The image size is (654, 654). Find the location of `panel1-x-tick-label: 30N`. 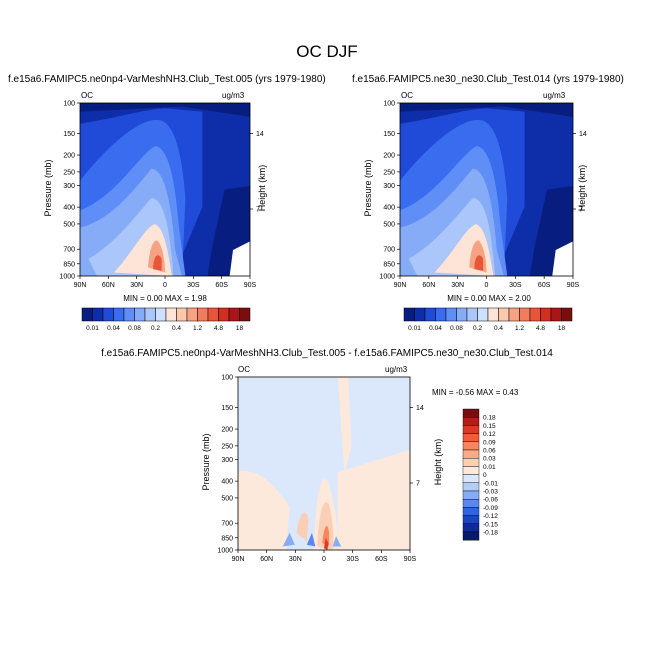

panel1-x-tick-label: 30N is located at coordinates (136, 285).